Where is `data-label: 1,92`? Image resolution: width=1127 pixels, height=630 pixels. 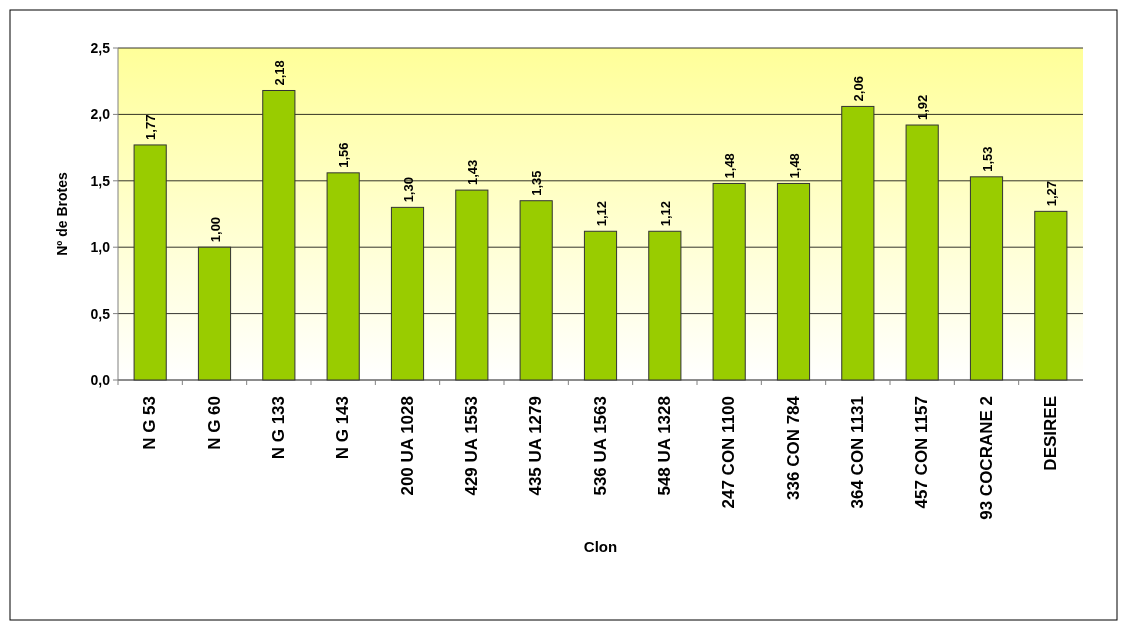
data-label: 1,92 is located at coordinates (923, 107).